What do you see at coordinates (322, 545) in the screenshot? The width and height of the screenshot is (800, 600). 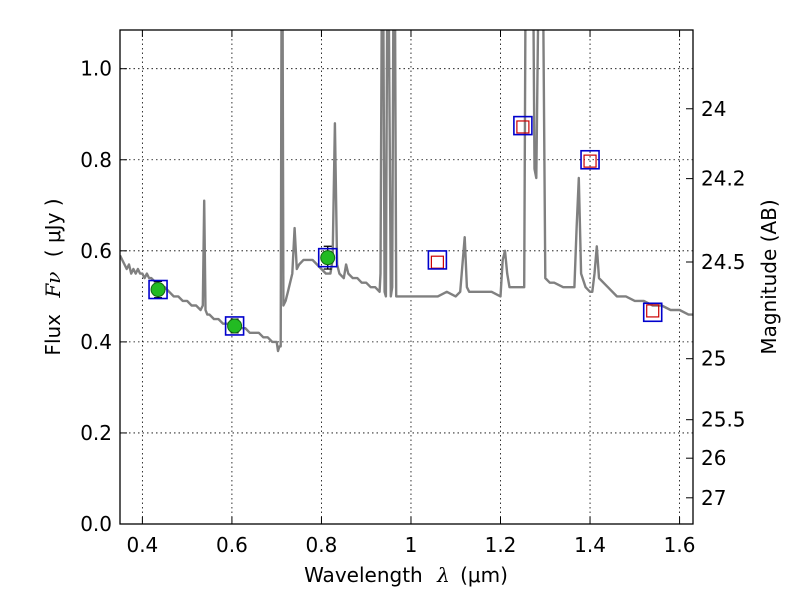 I see `x-tick-label: 0.8` at bounding box center [322, 545].